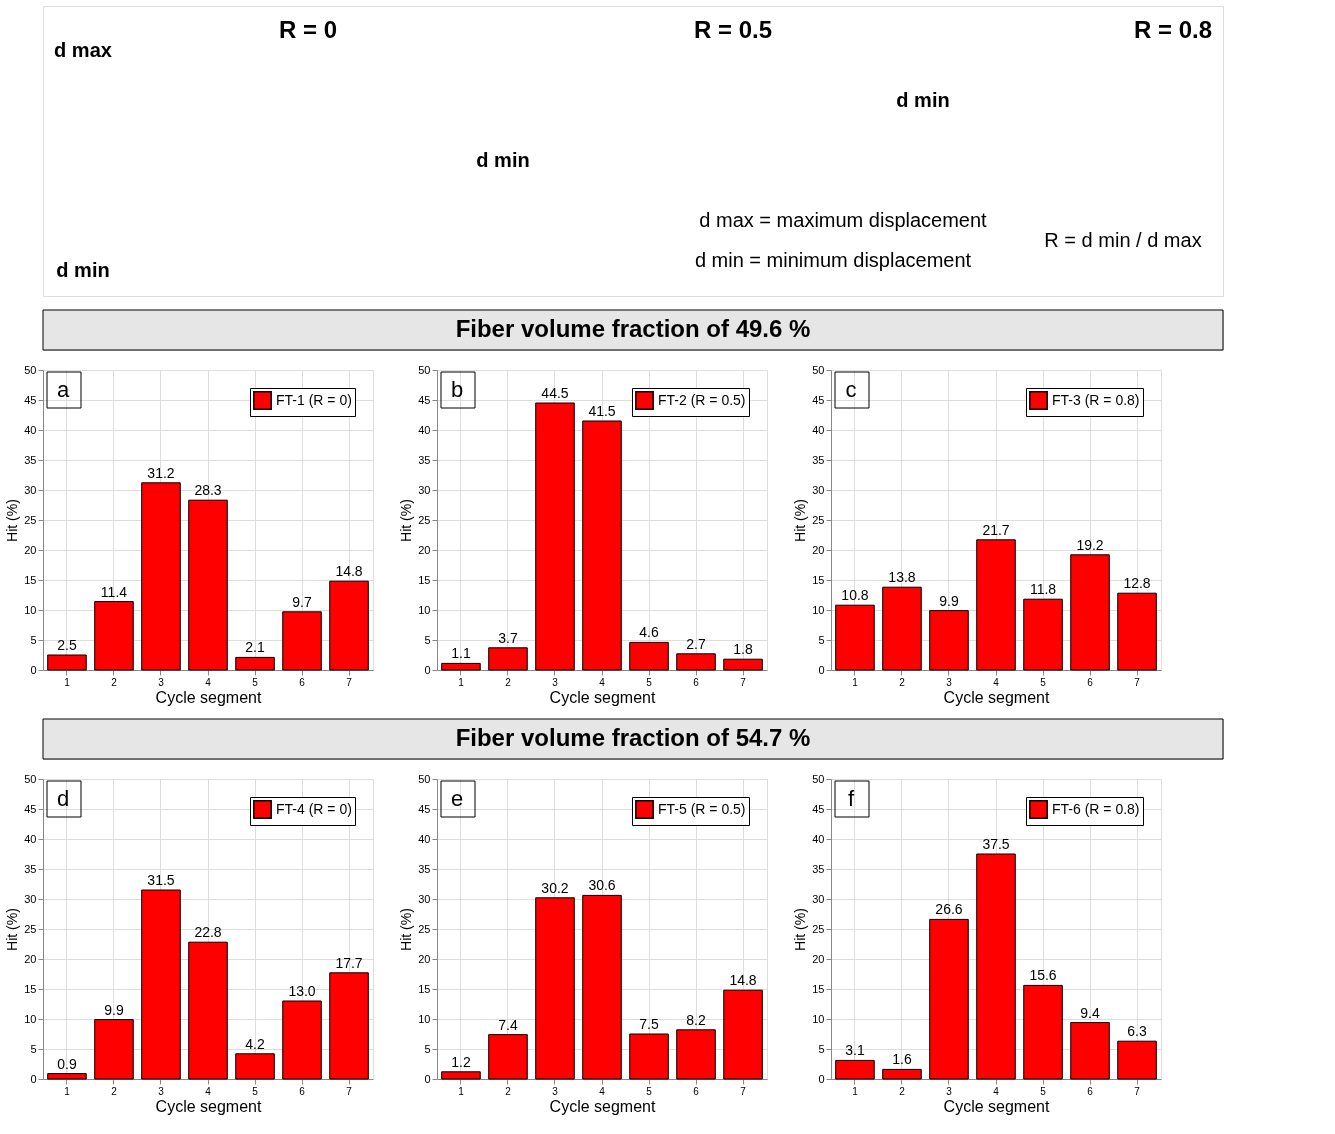  I want to click on text: d min = minimum displacement, so click(833, 260).